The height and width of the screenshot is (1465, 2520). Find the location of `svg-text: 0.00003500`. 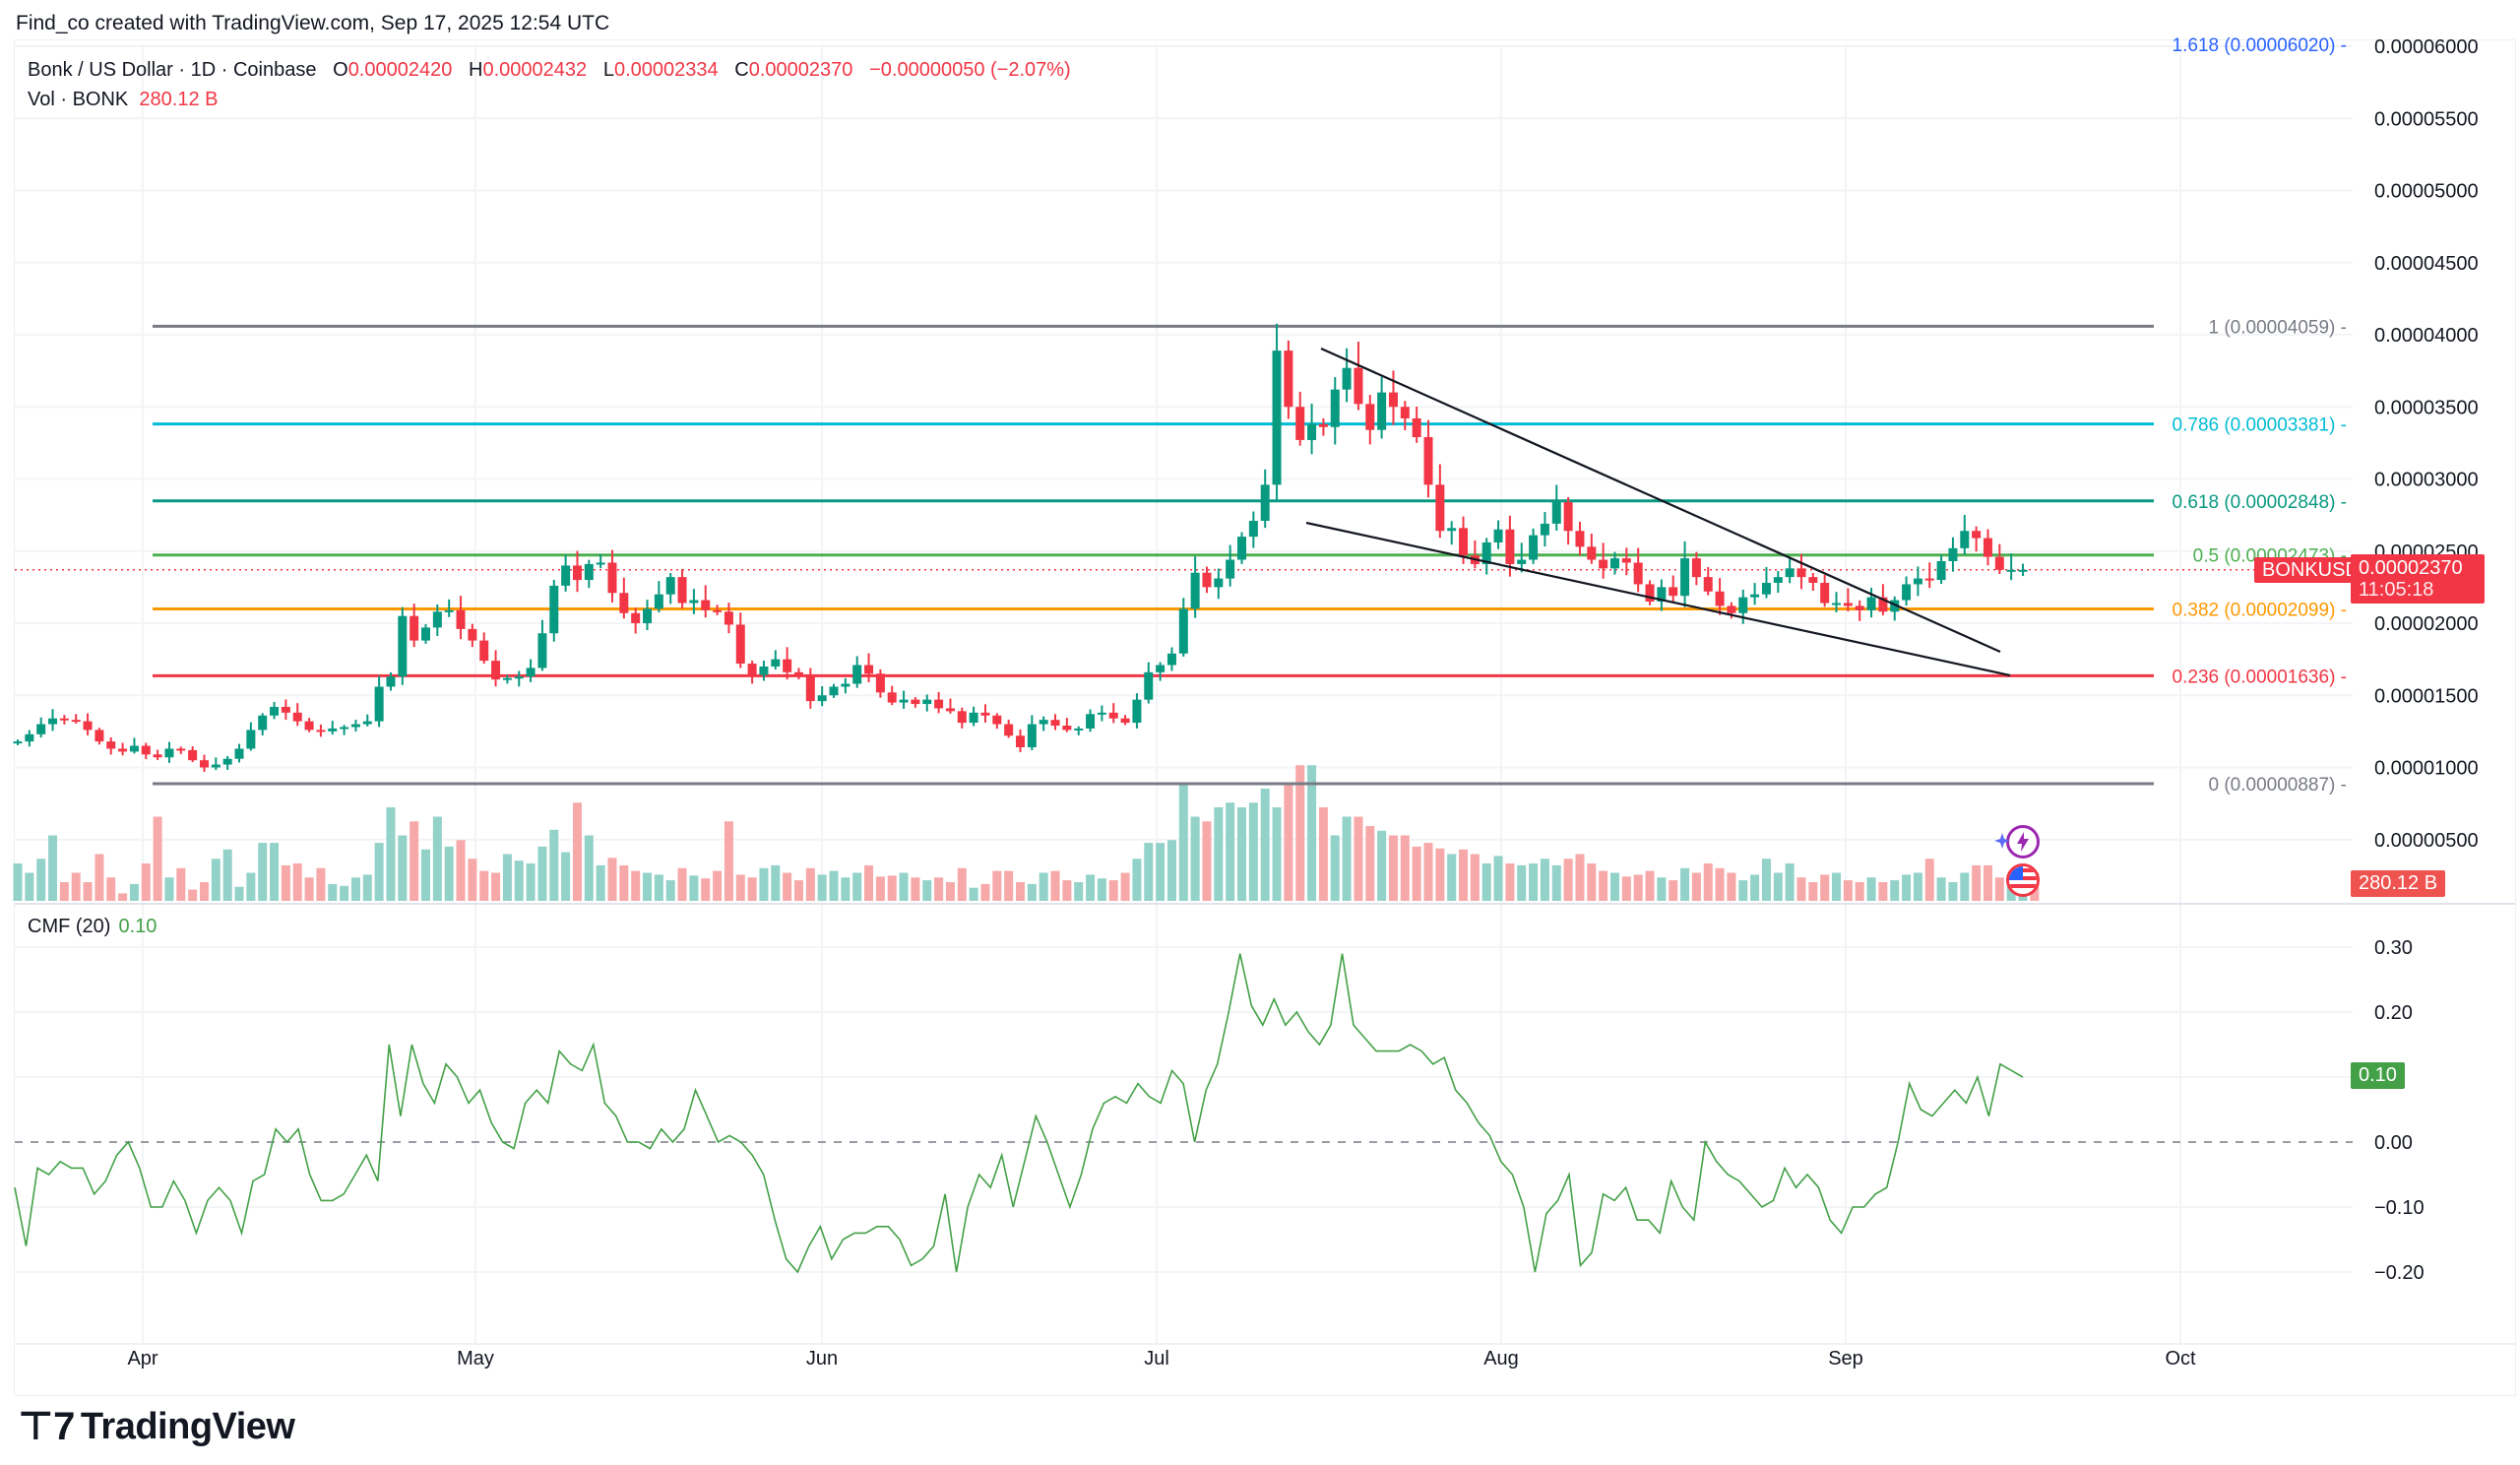

svg-text: 0.00003500 is located at coordinates (2426, 407).